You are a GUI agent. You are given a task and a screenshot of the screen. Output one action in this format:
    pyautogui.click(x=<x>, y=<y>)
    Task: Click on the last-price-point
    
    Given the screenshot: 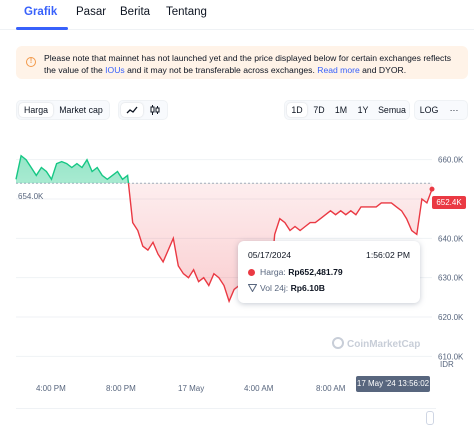 What is the action you would take?
    pyautogui.click(x=432, y=189)
    